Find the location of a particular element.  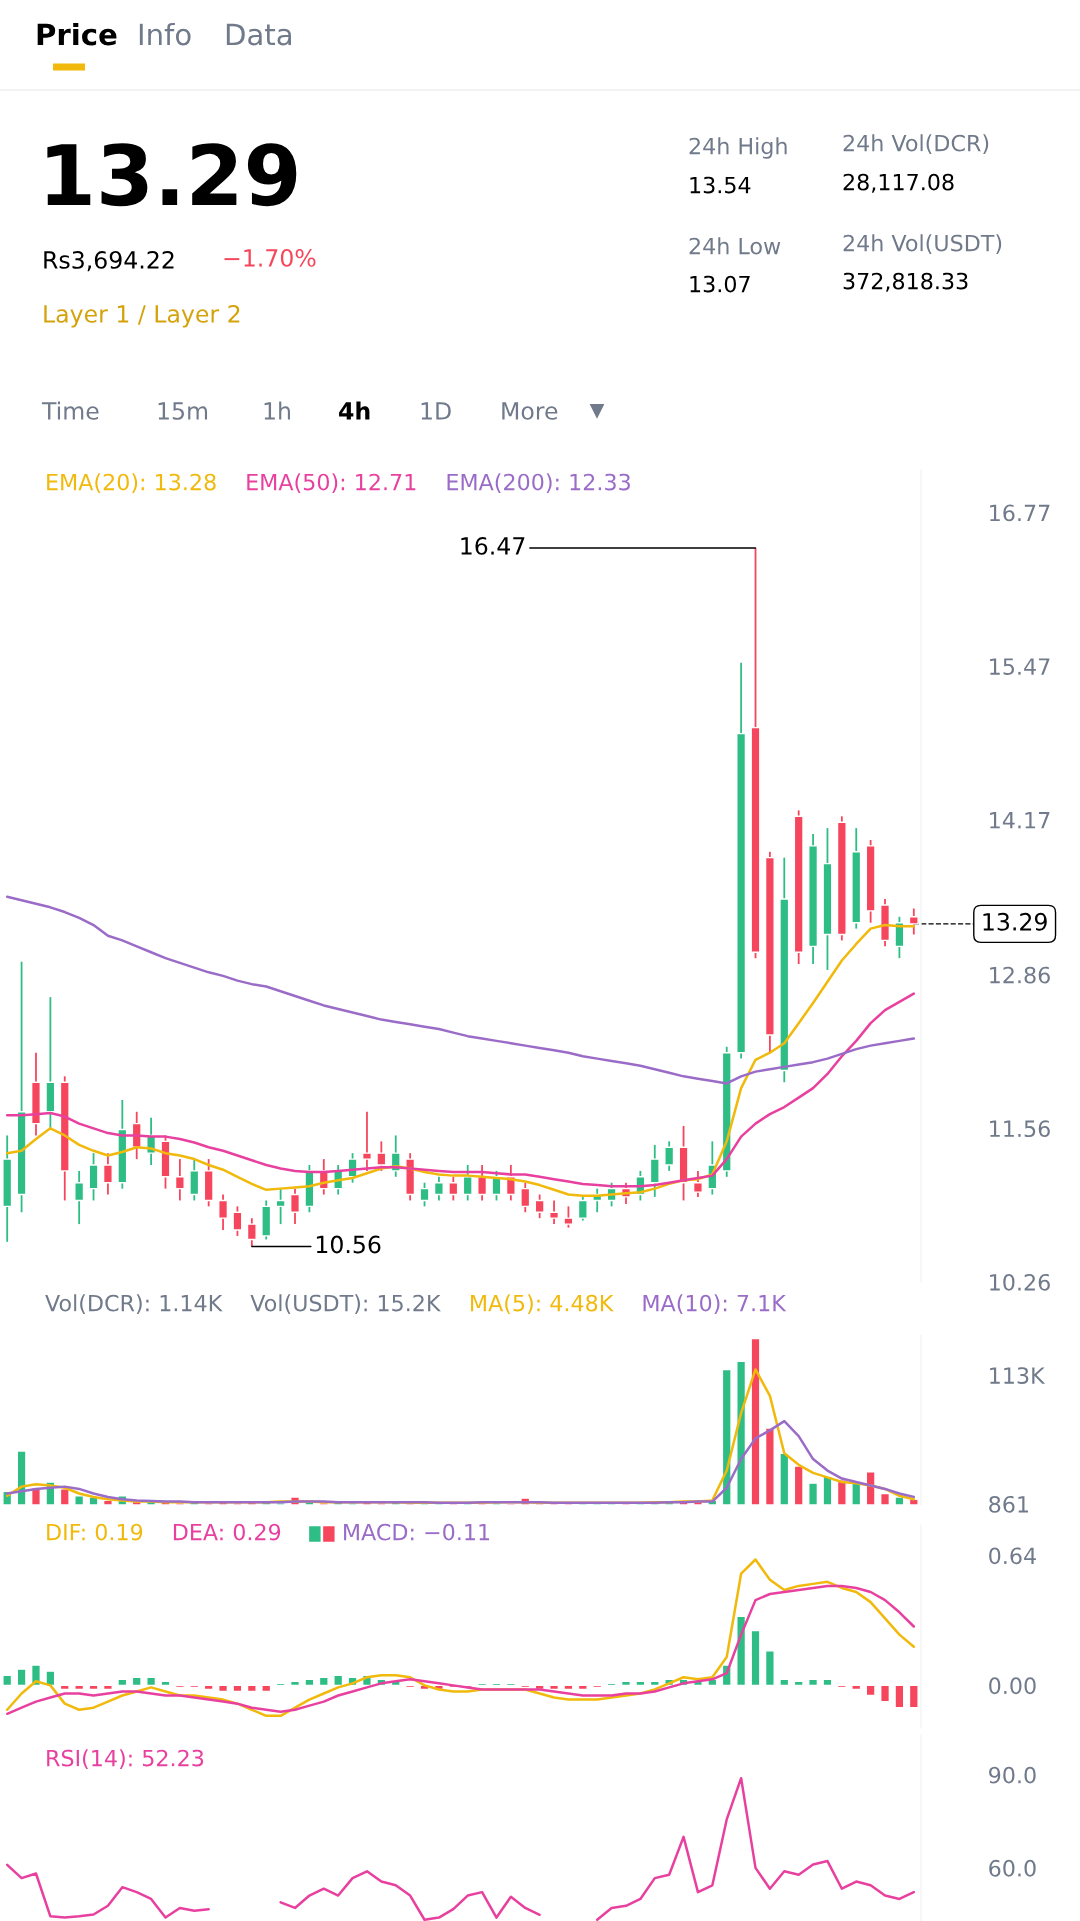

text: EMA(200): 12.33 is located at coordinates (538, 483).